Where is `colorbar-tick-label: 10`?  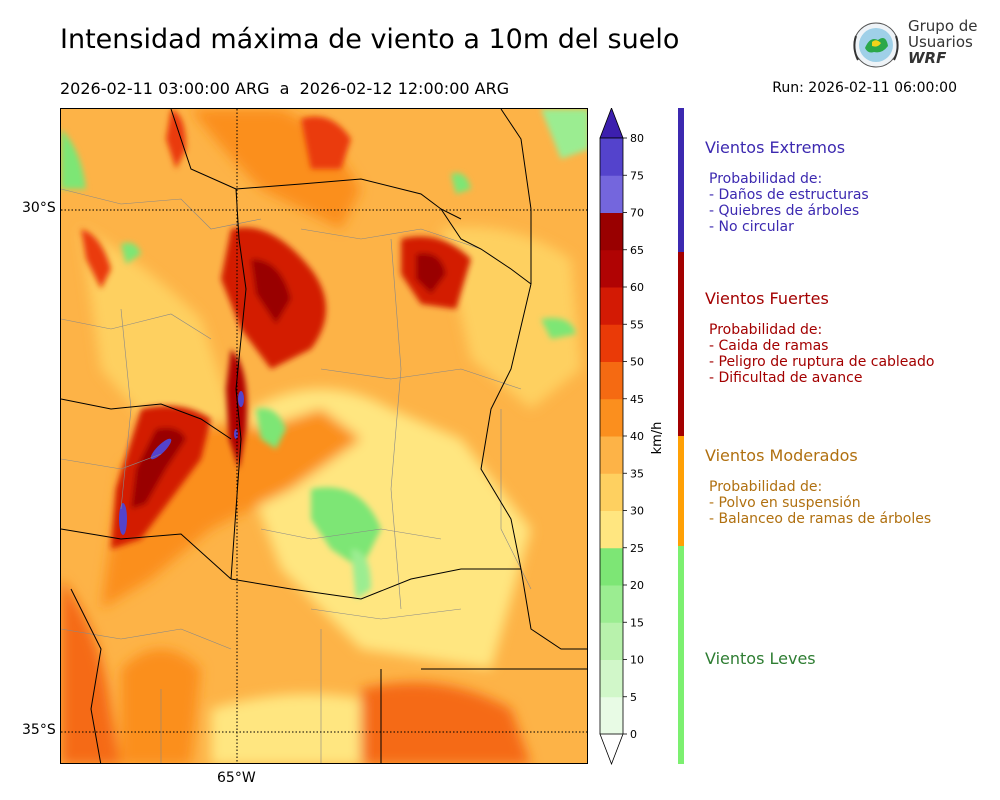
colorbar-tick-label: 10 is located at coordinates (637, 660).